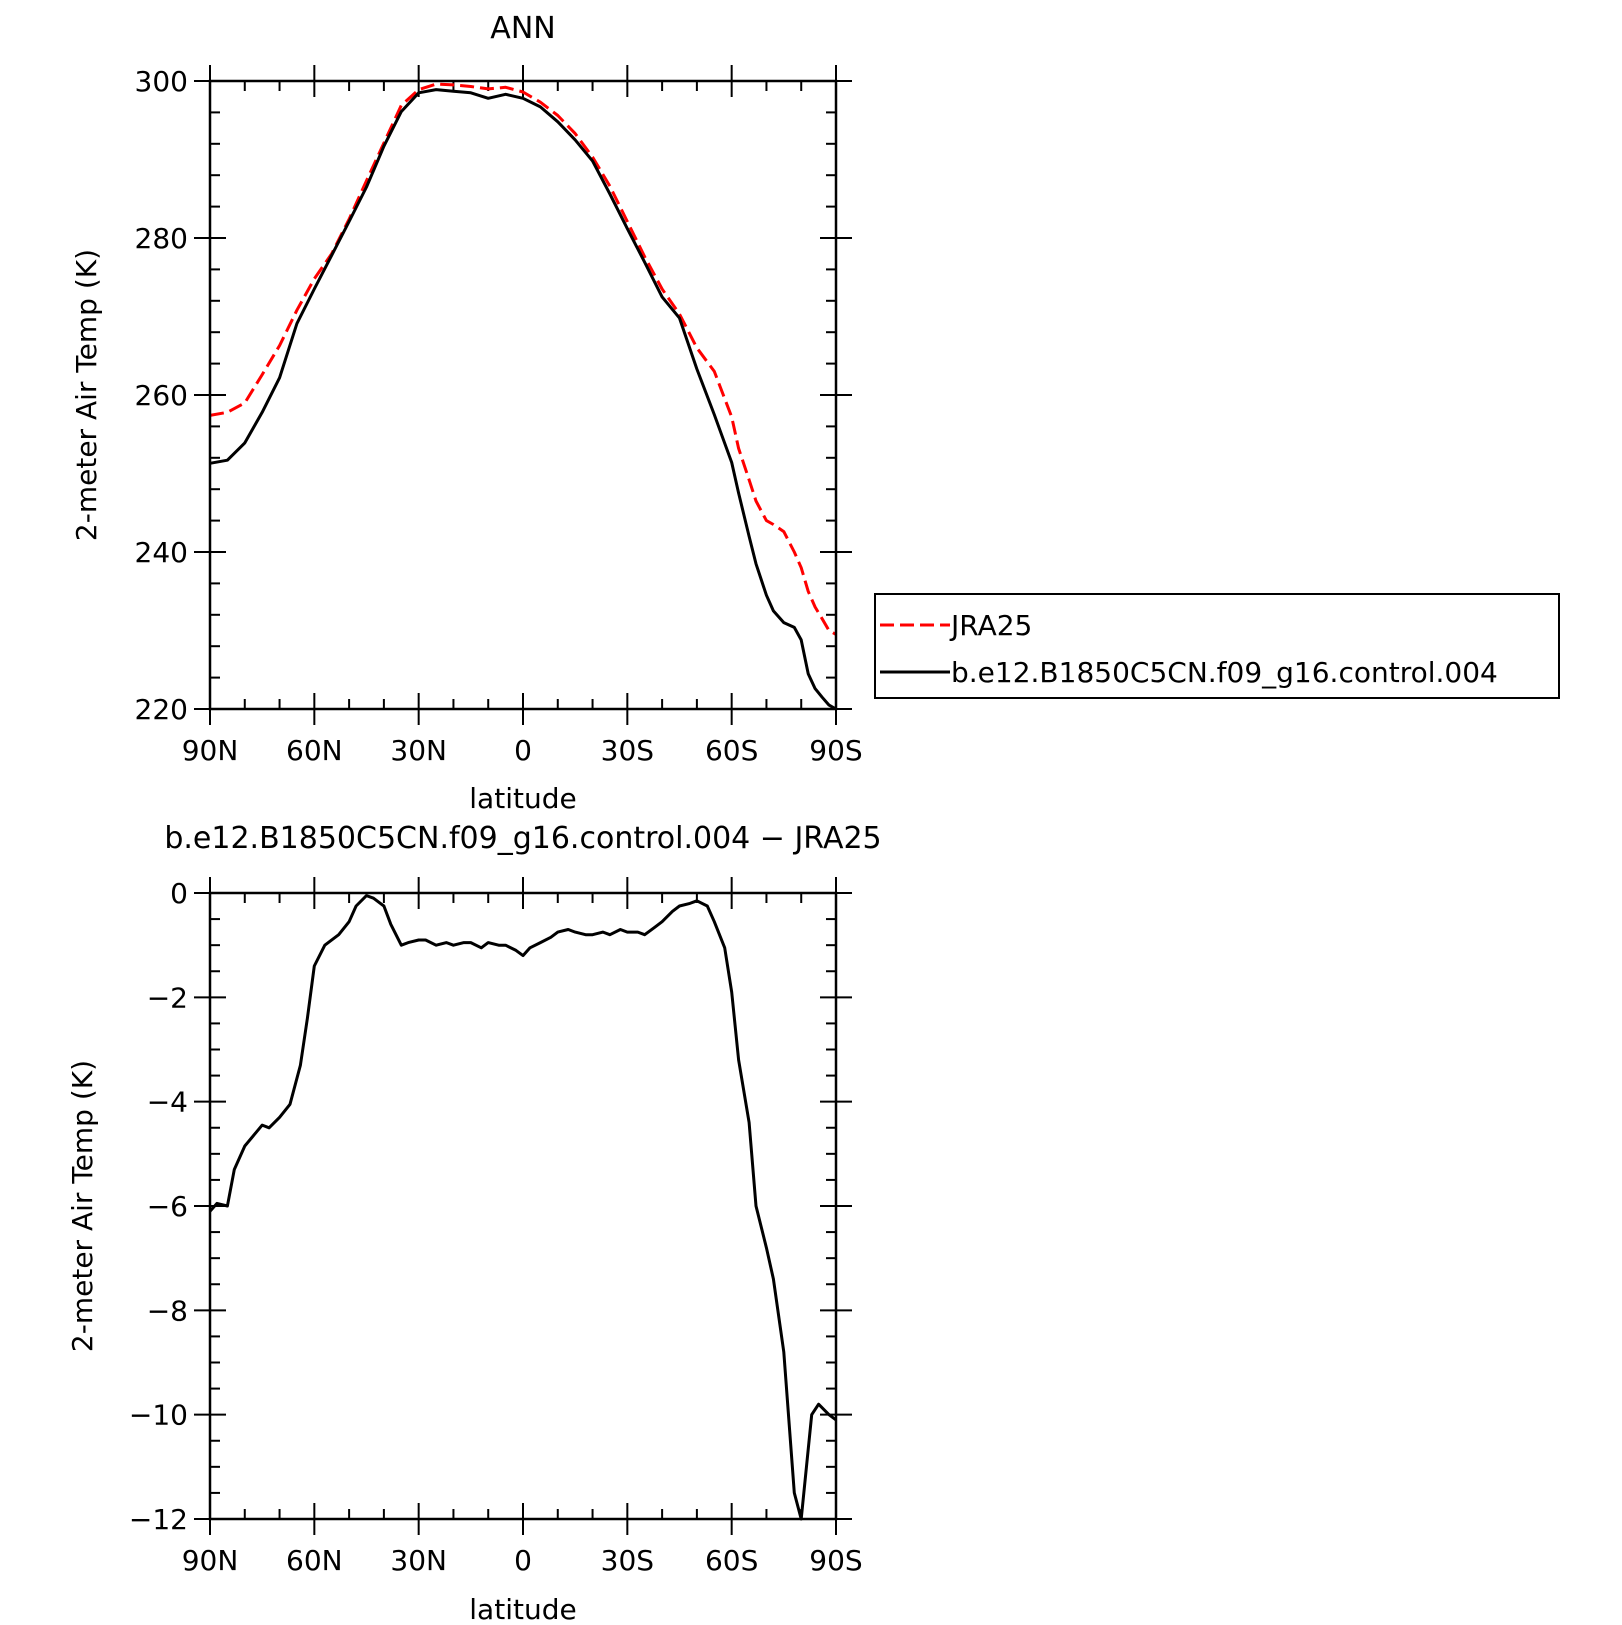  I want to click on top-panel-y-axis-label: 2-meter Air Temp (K), so click(86, 395).